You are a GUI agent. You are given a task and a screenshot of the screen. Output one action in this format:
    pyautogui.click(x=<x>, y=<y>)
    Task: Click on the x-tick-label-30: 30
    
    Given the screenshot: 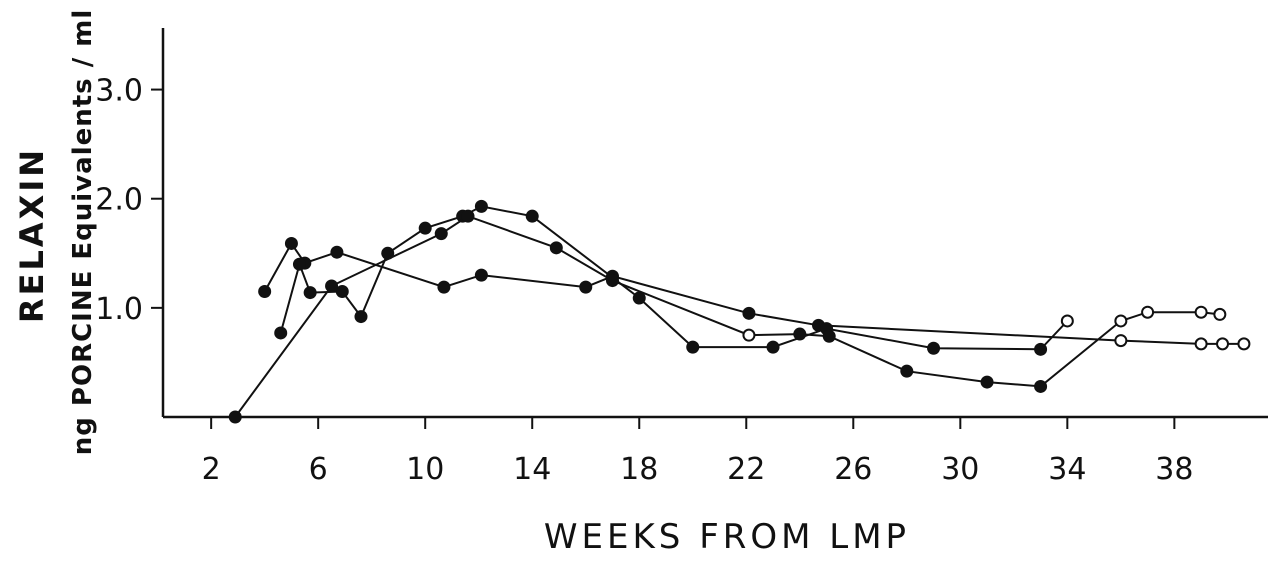 What is the action you would take?
    pyautogui.click(x=960, y=469)
    